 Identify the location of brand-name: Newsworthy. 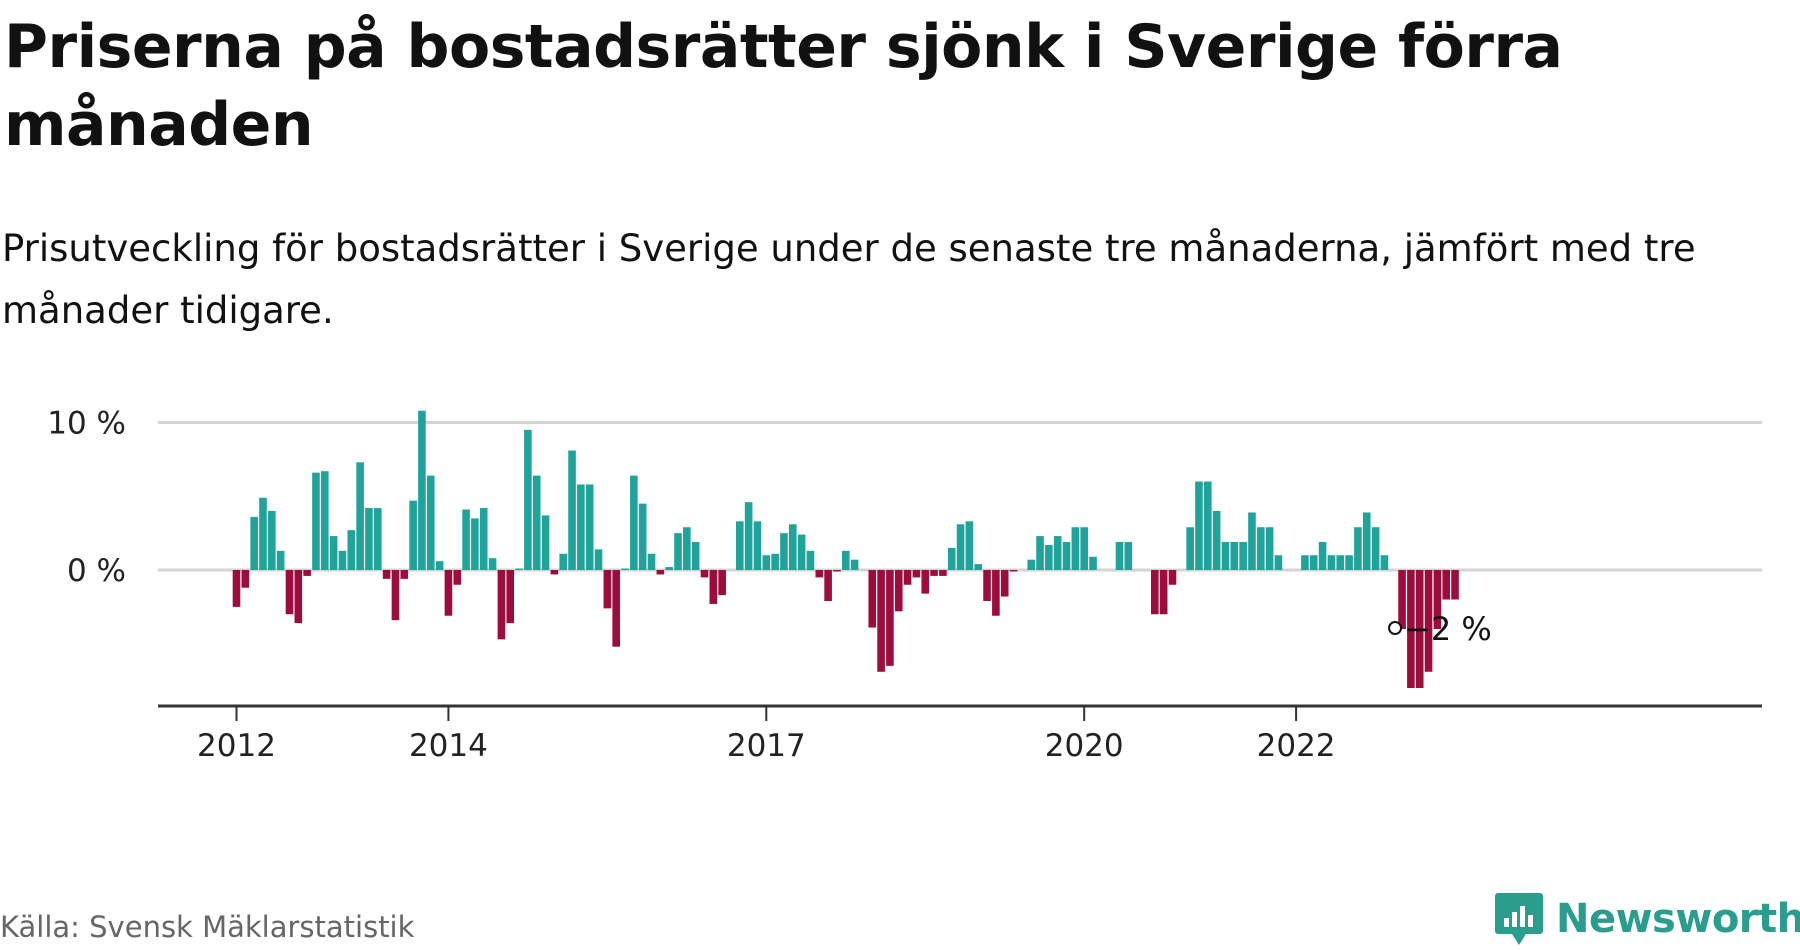
(1678, 919).